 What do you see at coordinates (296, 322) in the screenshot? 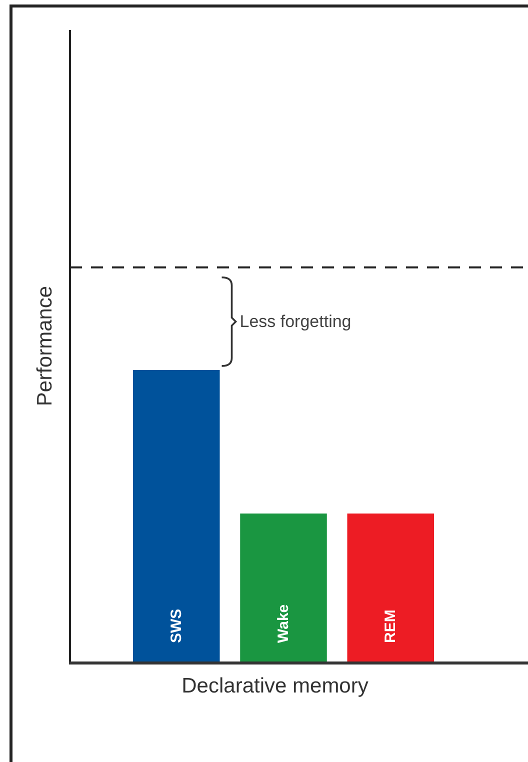
I see `text: Less forgetting` at bounding box center [296, 322].